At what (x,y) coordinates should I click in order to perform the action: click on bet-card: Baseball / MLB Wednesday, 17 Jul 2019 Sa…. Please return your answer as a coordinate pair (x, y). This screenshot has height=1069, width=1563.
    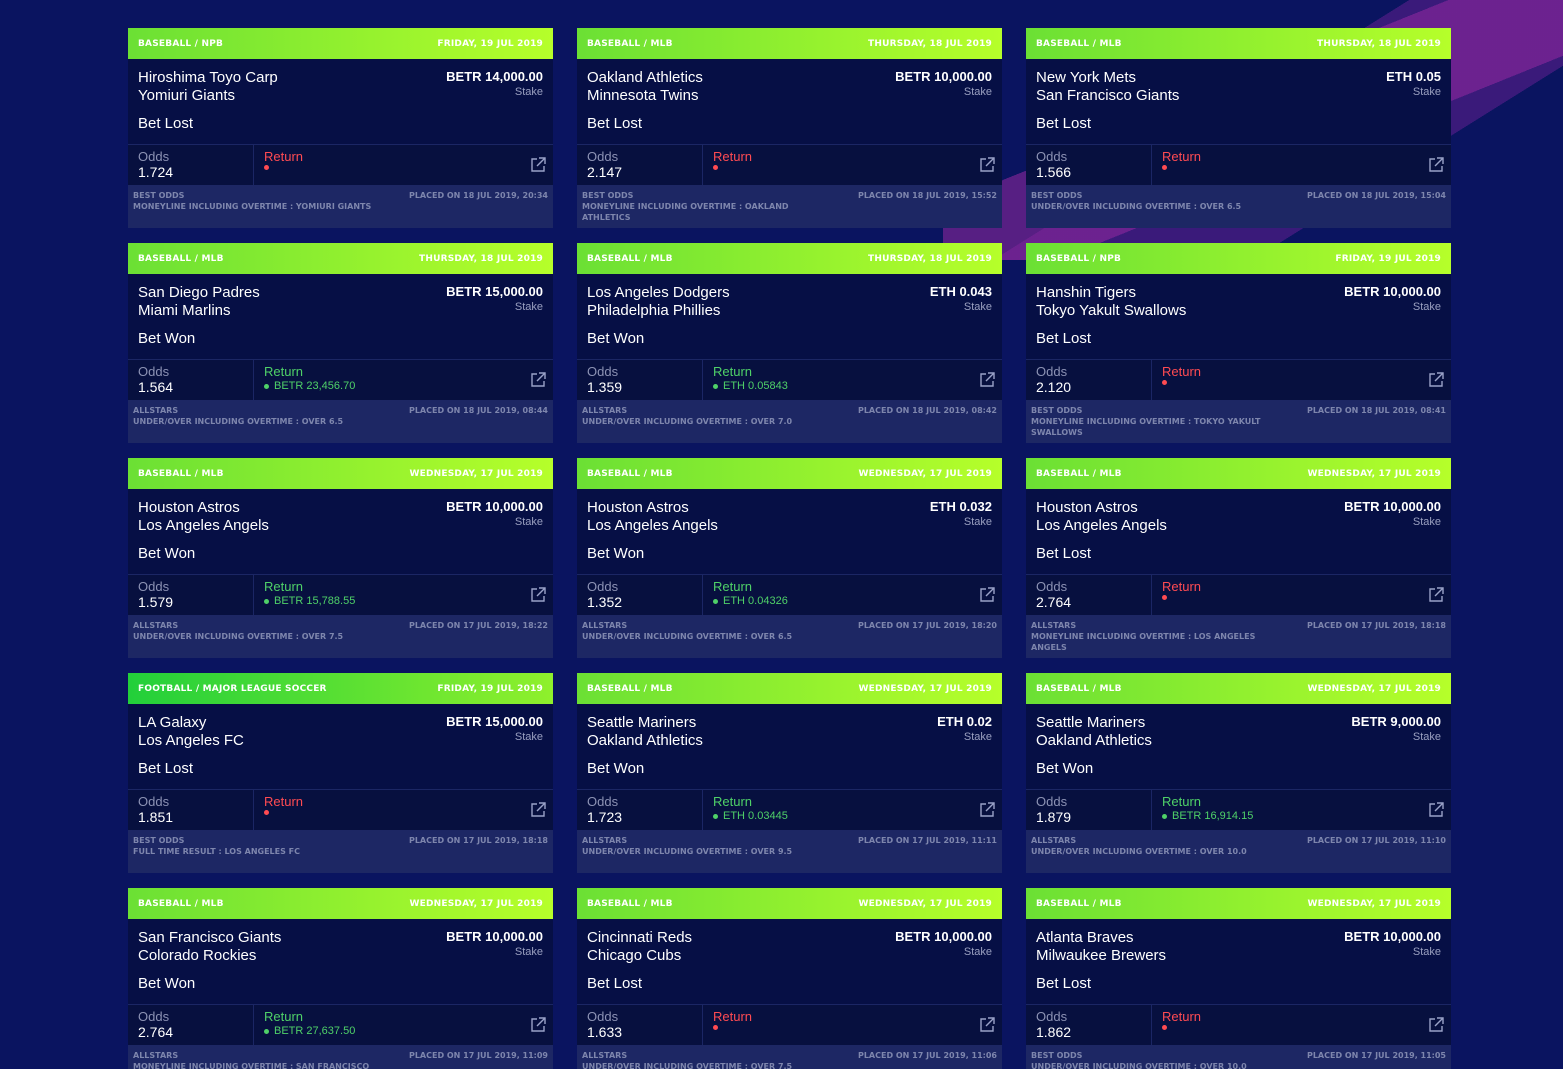
    Looking at the image, I should click on (340, 978).